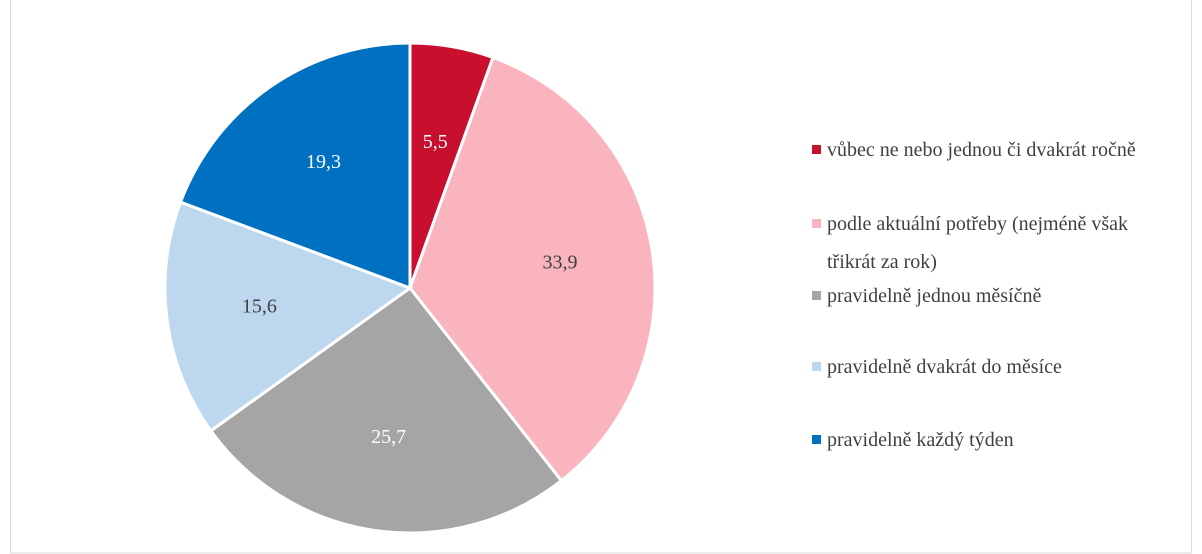  I want to click on legend-item: pravidelně každý týden, so click(997, 440).